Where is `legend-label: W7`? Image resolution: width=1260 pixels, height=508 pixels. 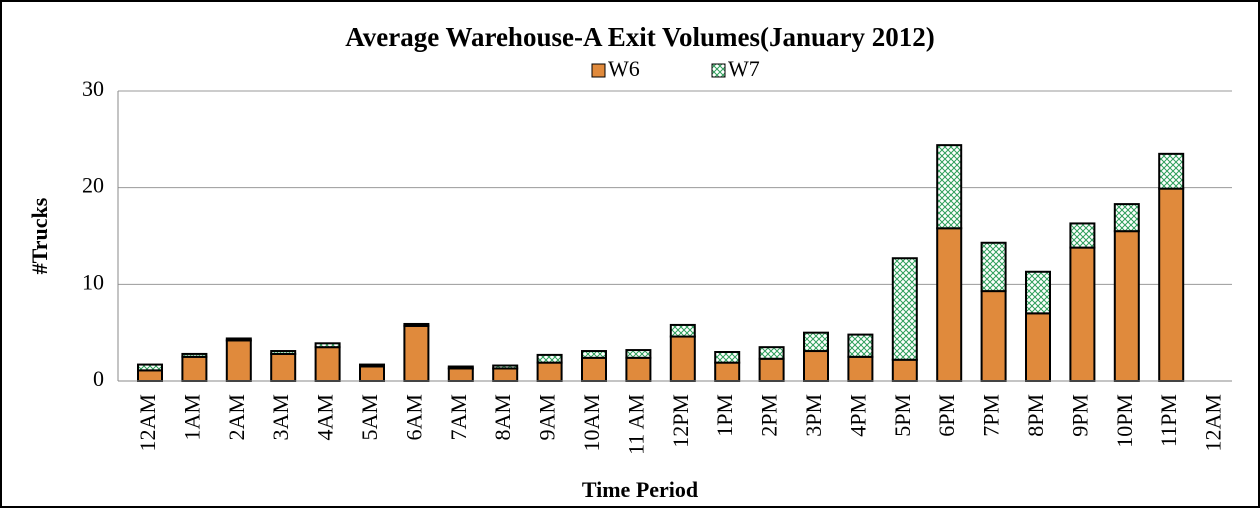 legend-label: W7 is located at coordinates (744, 68).